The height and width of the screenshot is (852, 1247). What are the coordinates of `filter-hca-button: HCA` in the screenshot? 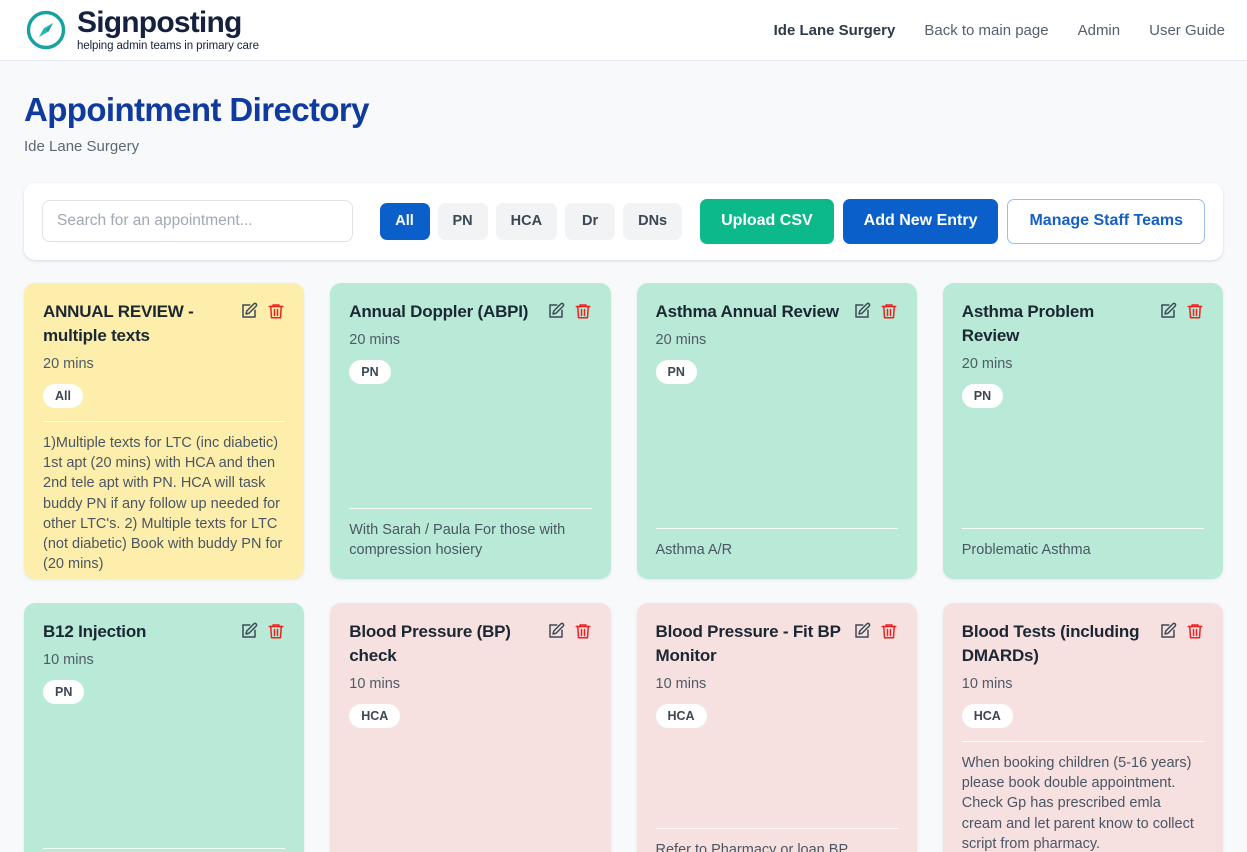 It's located at (526, 221).